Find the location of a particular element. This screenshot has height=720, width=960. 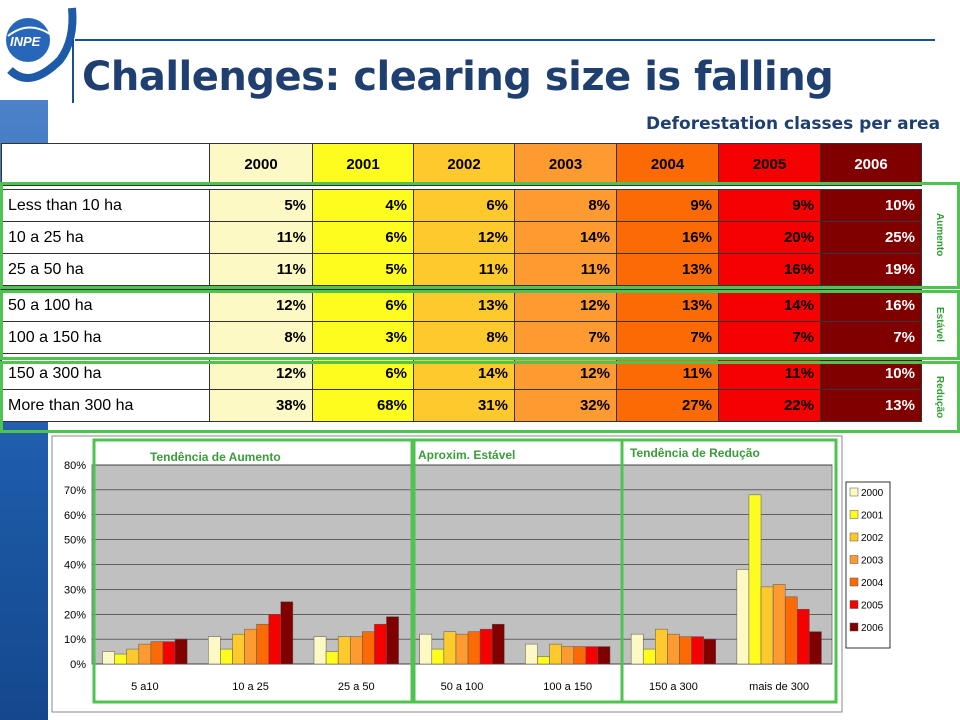

table-cell: 12% is located at coordinates (565, 305).